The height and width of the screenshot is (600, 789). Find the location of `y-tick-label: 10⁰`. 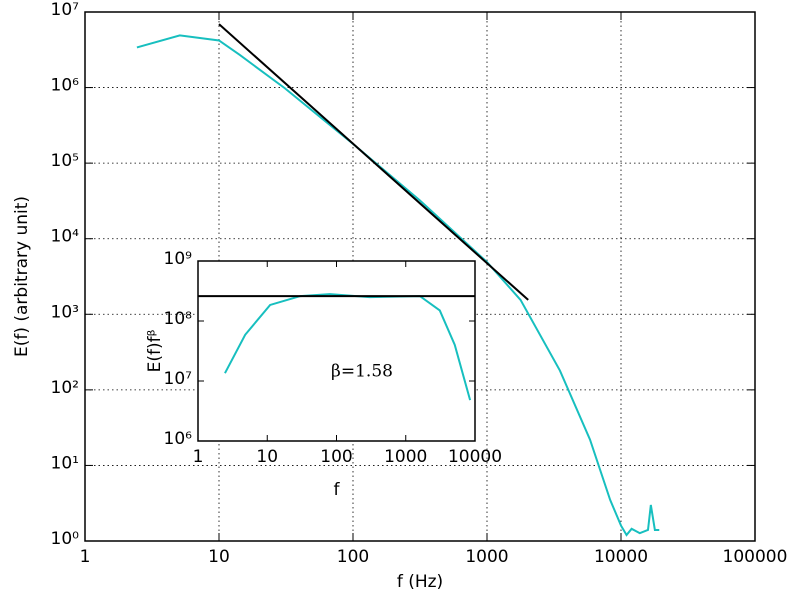

y-tick-label: 10⁰ is located at coordinates (65, 539).